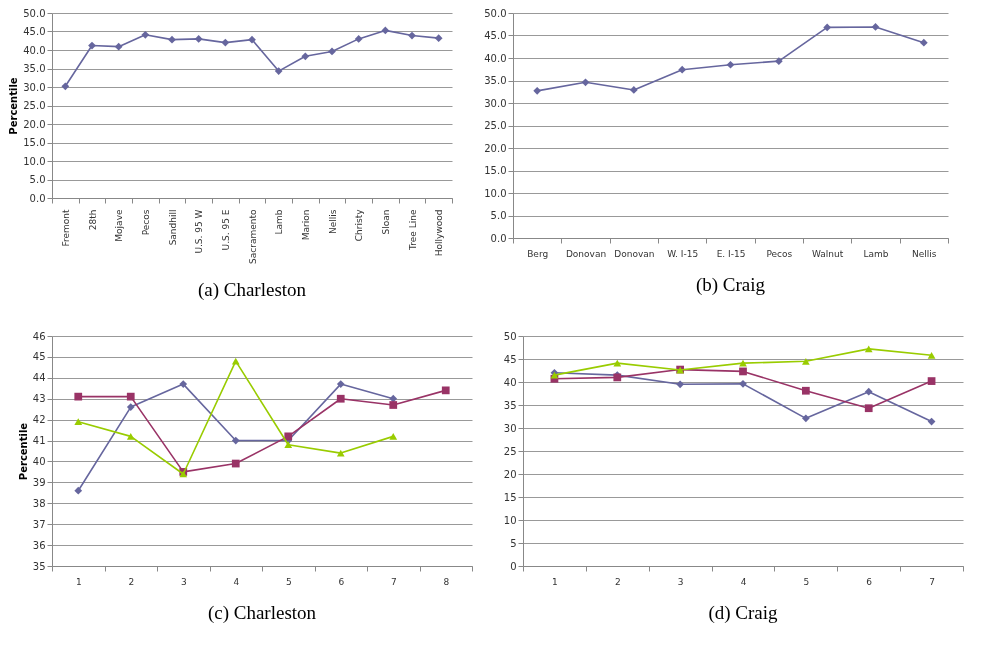 This screenshot has width=1007, height=666. Describe the element at coordinates (385, 222) in the screenshot. I see `x-tick-label: Sloan` at that location.